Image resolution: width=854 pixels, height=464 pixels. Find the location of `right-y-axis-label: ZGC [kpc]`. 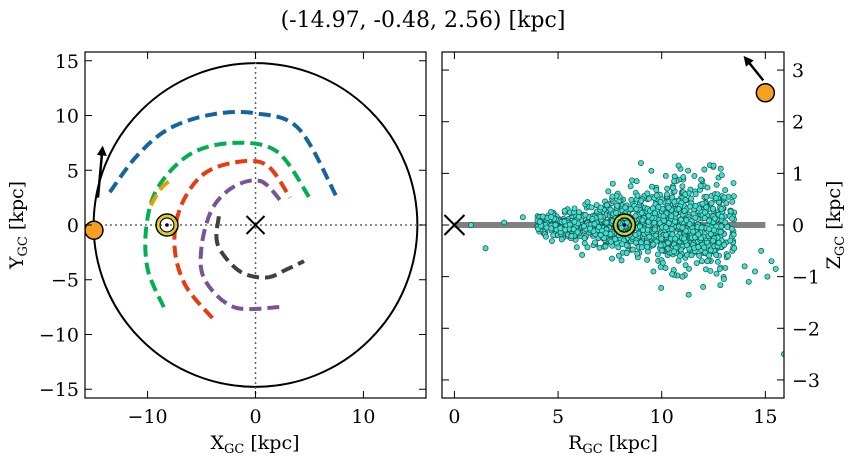

right-y-axis-label: ZGC [kpc] is located at coordinates (835, 225).